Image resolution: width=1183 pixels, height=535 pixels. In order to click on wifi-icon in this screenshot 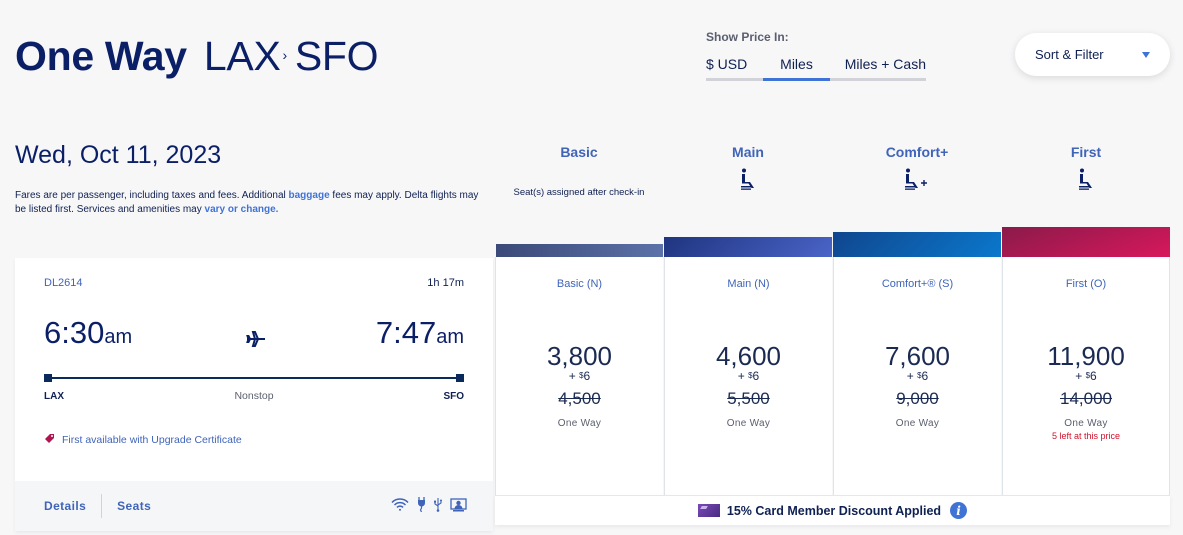, I will do `click(400, 507)`.